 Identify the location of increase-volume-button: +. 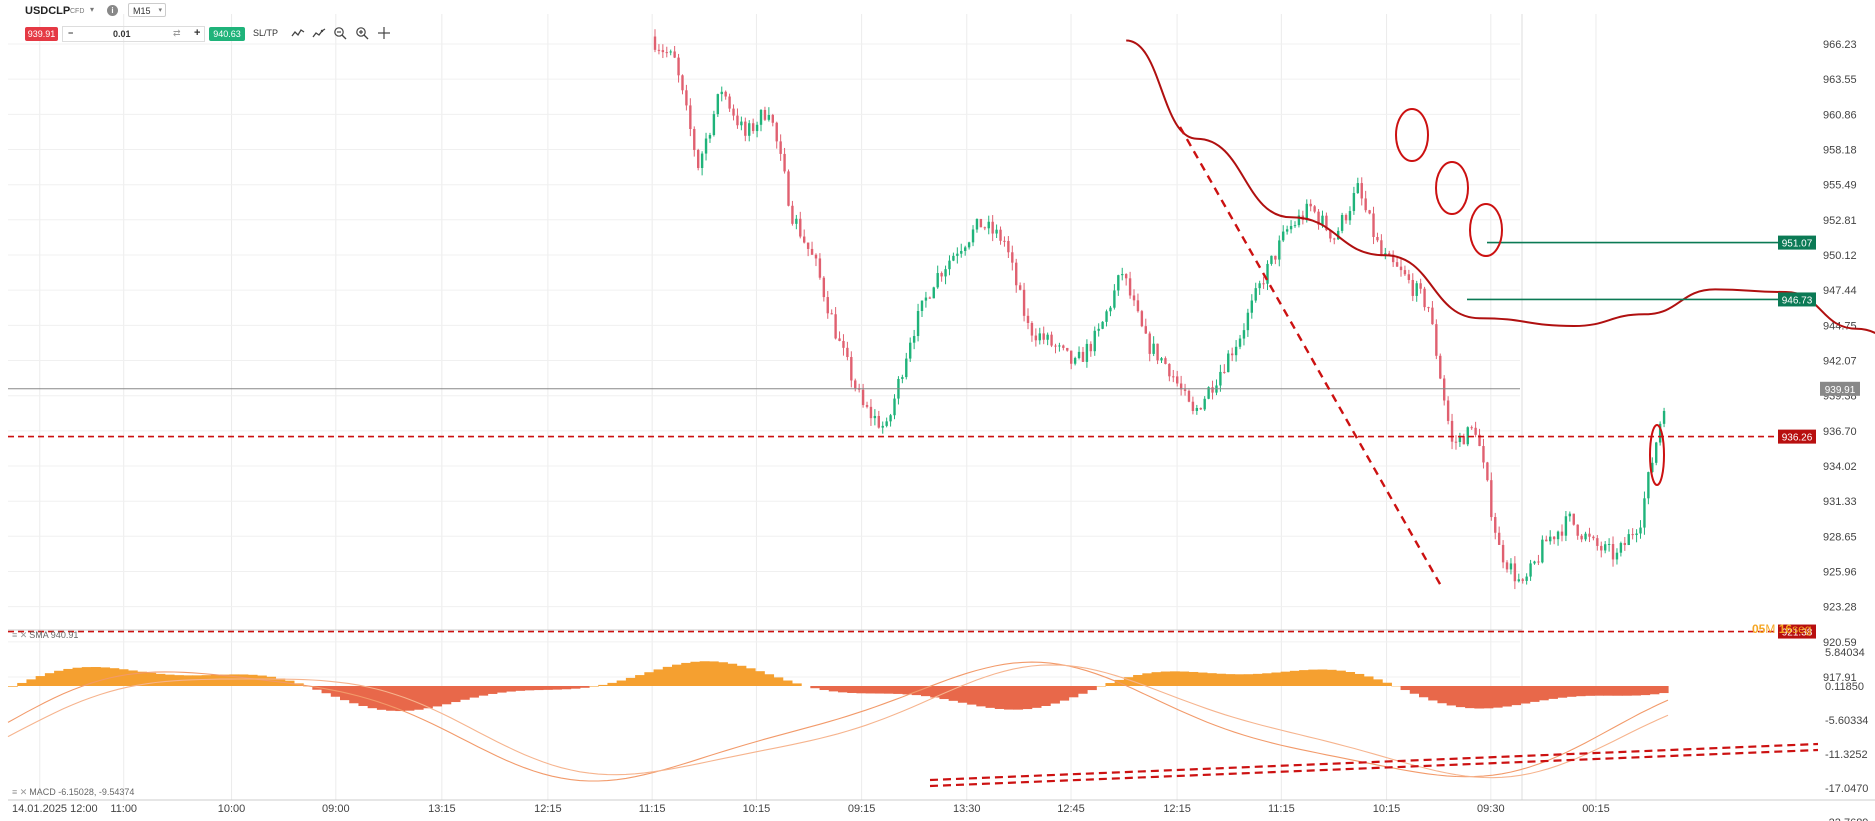
(197, 33).